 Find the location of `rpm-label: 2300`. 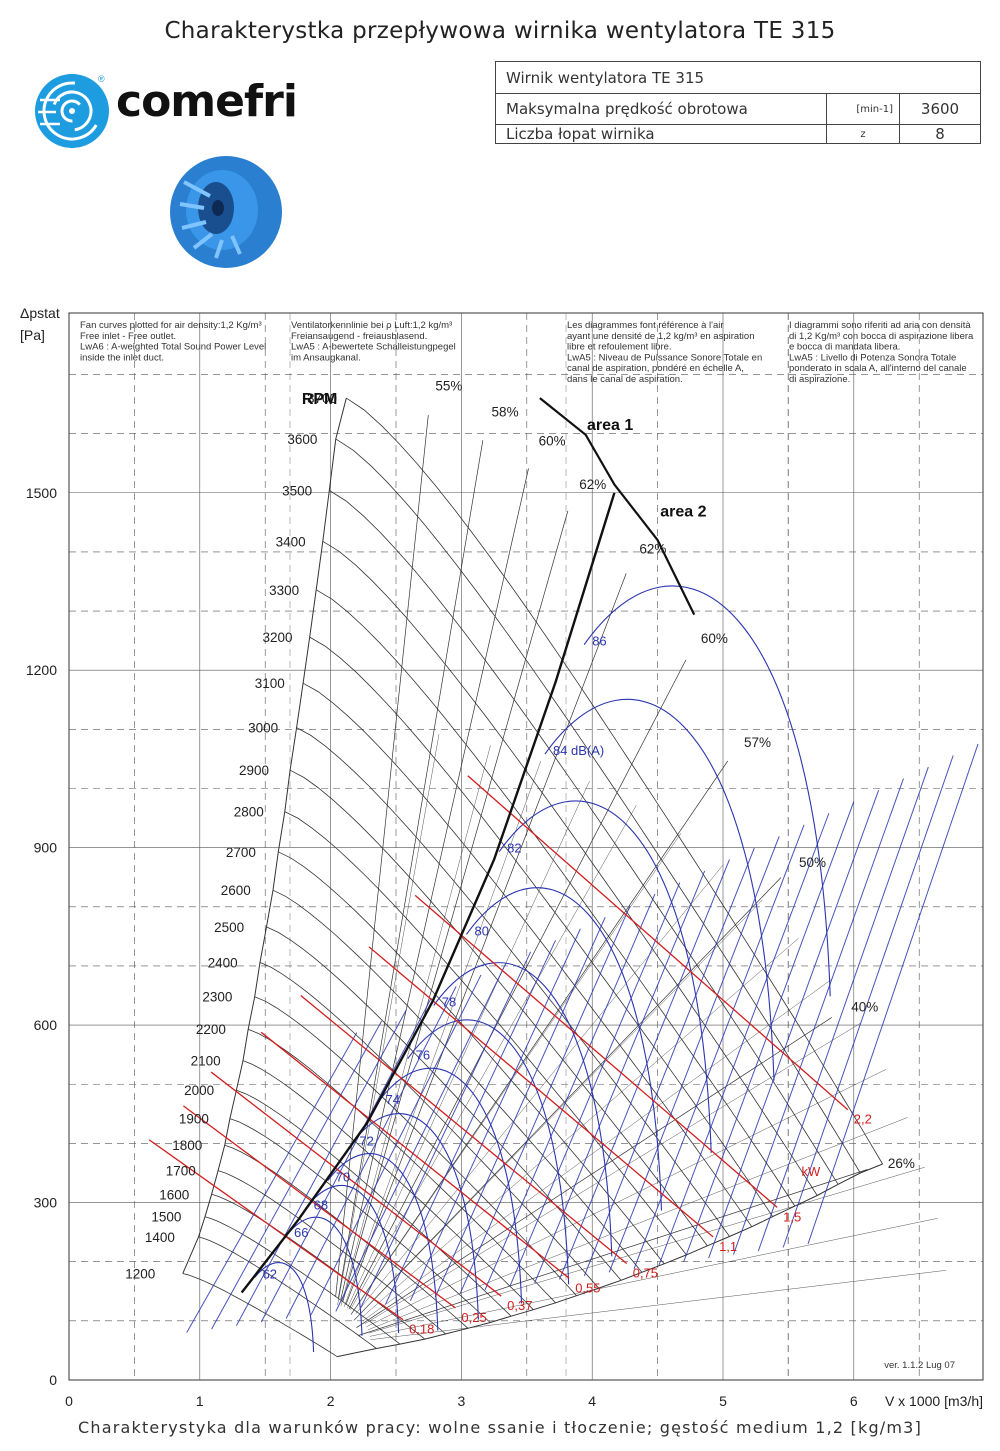

rpm-label: 2300 is located at coordinates (217, 997).